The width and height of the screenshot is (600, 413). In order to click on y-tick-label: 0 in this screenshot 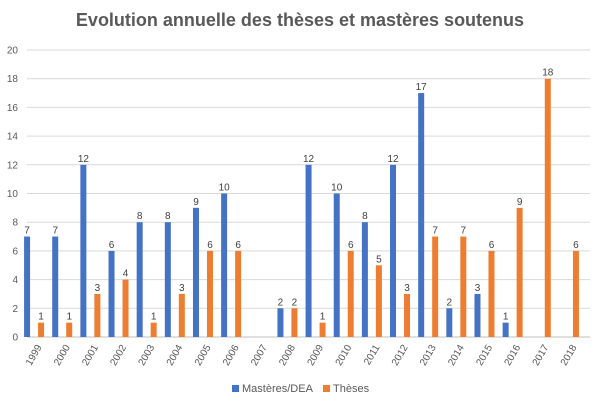, I will do `click(15, 338)`.